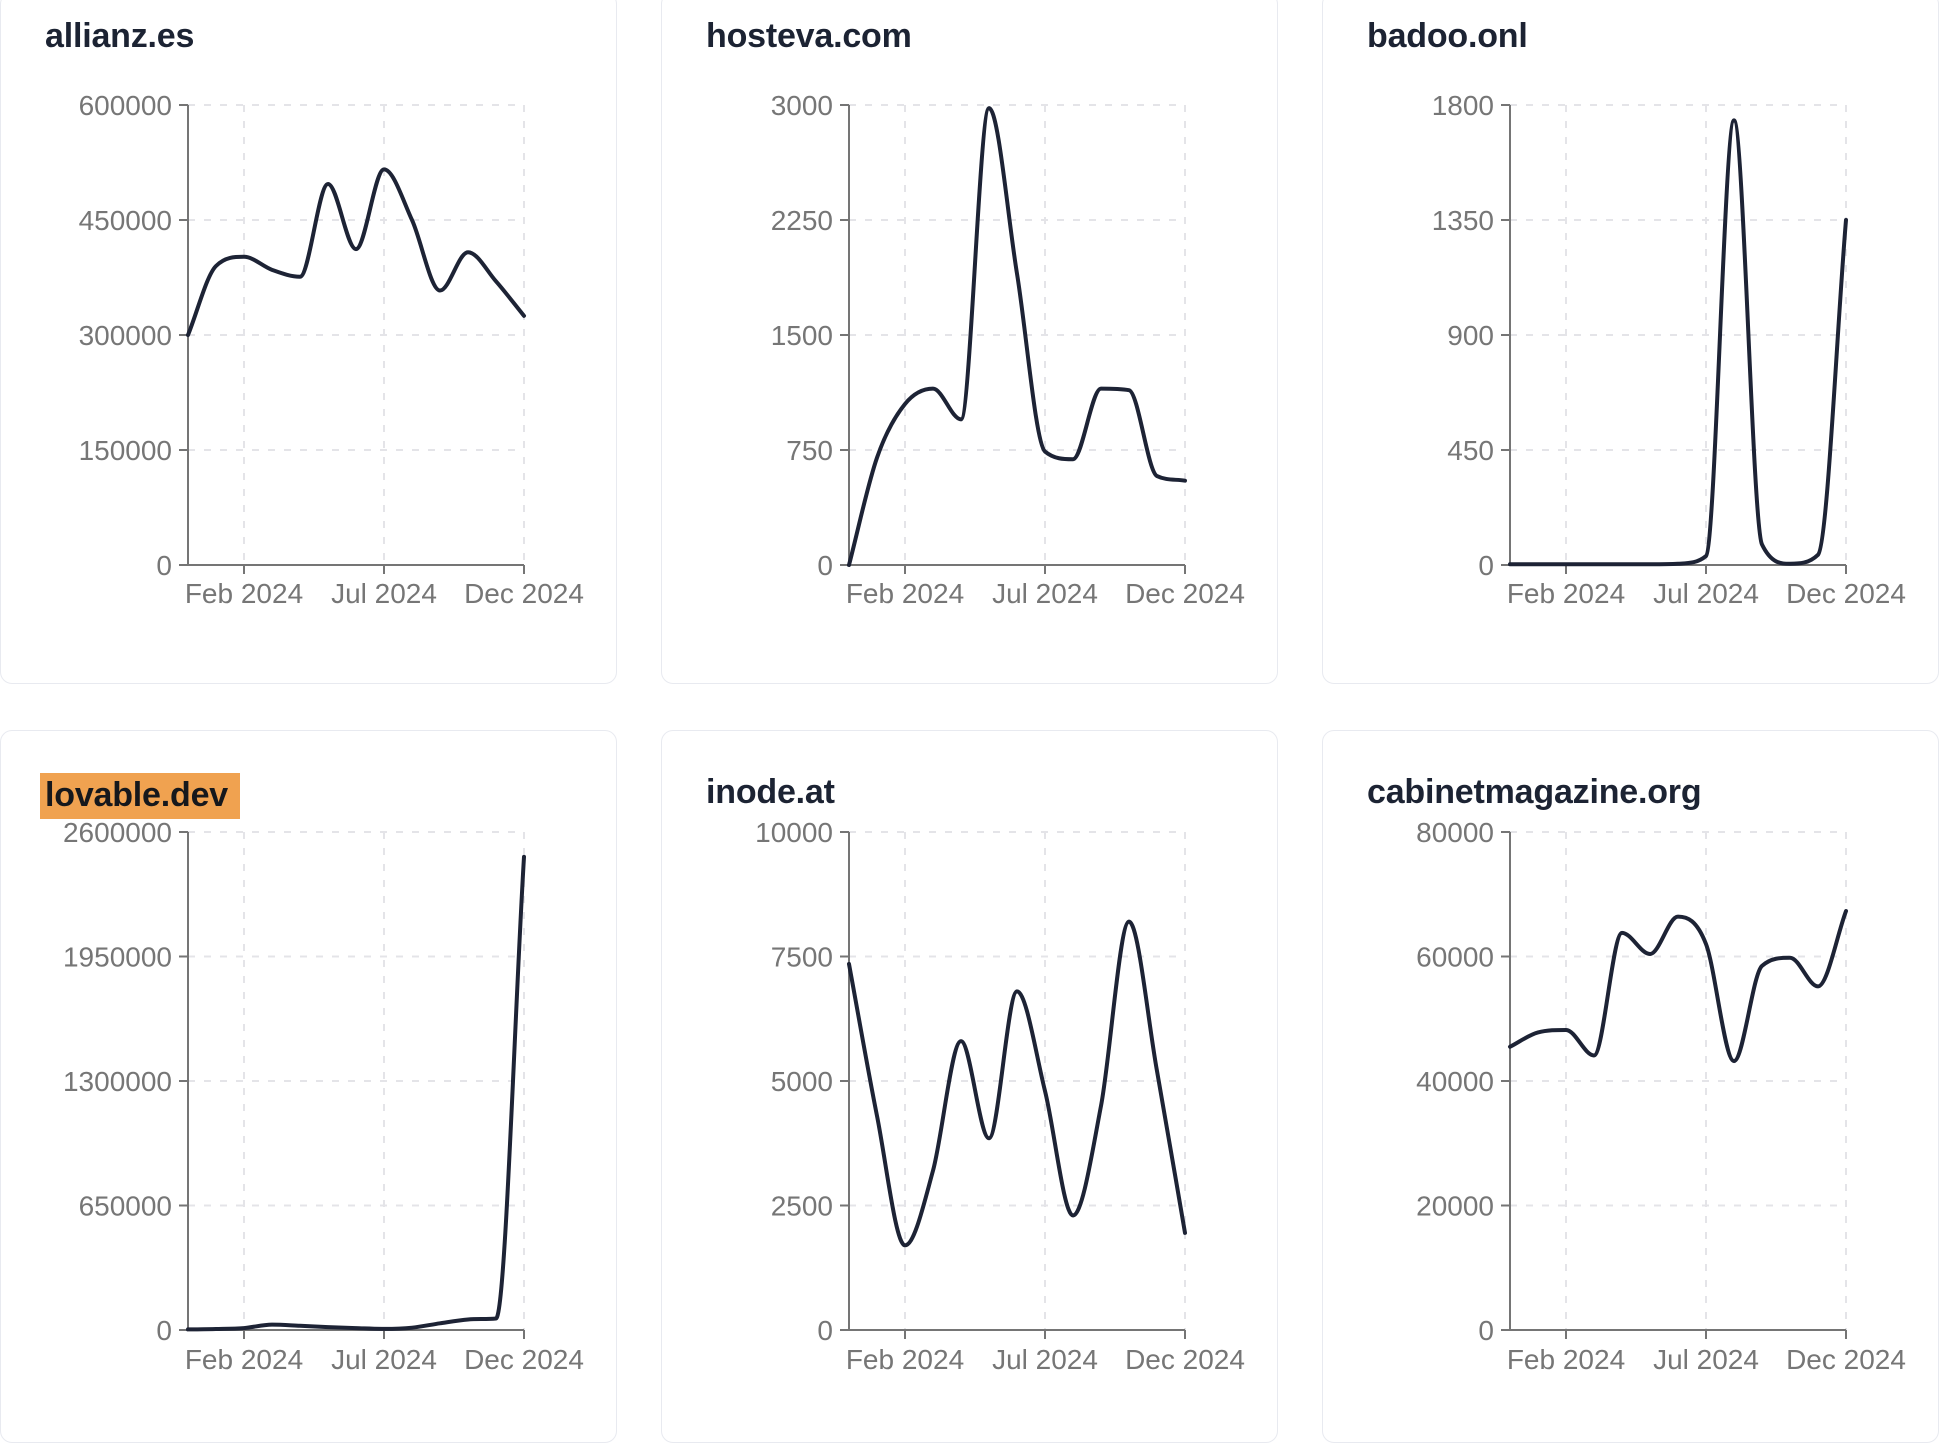 The width and height of the screenshot is (1940, 1452). I want to click on y-tick-label: 2600000, so click(117, 832).